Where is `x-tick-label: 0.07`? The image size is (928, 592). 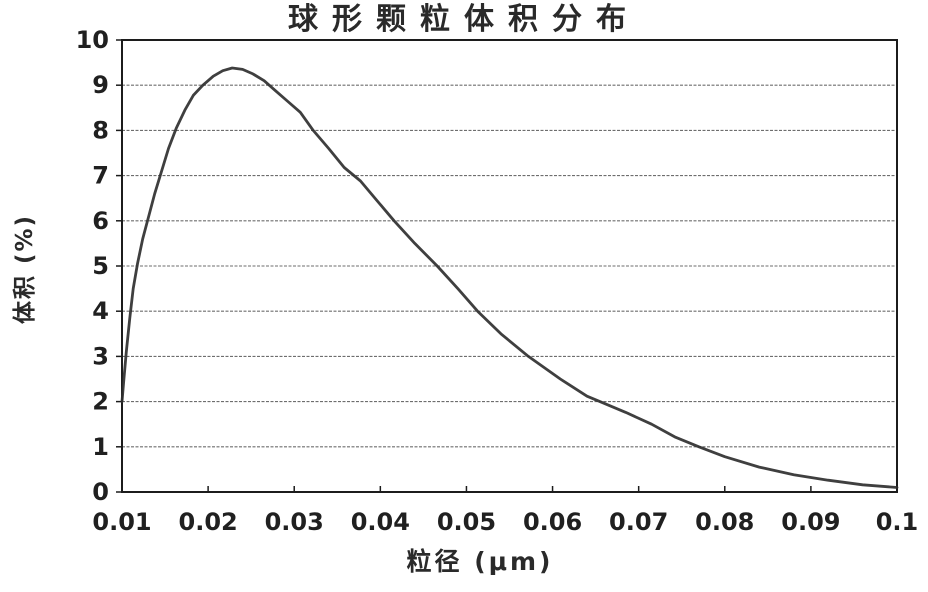 x-tick-label: 0.07 is located at coordinates (638, 522).